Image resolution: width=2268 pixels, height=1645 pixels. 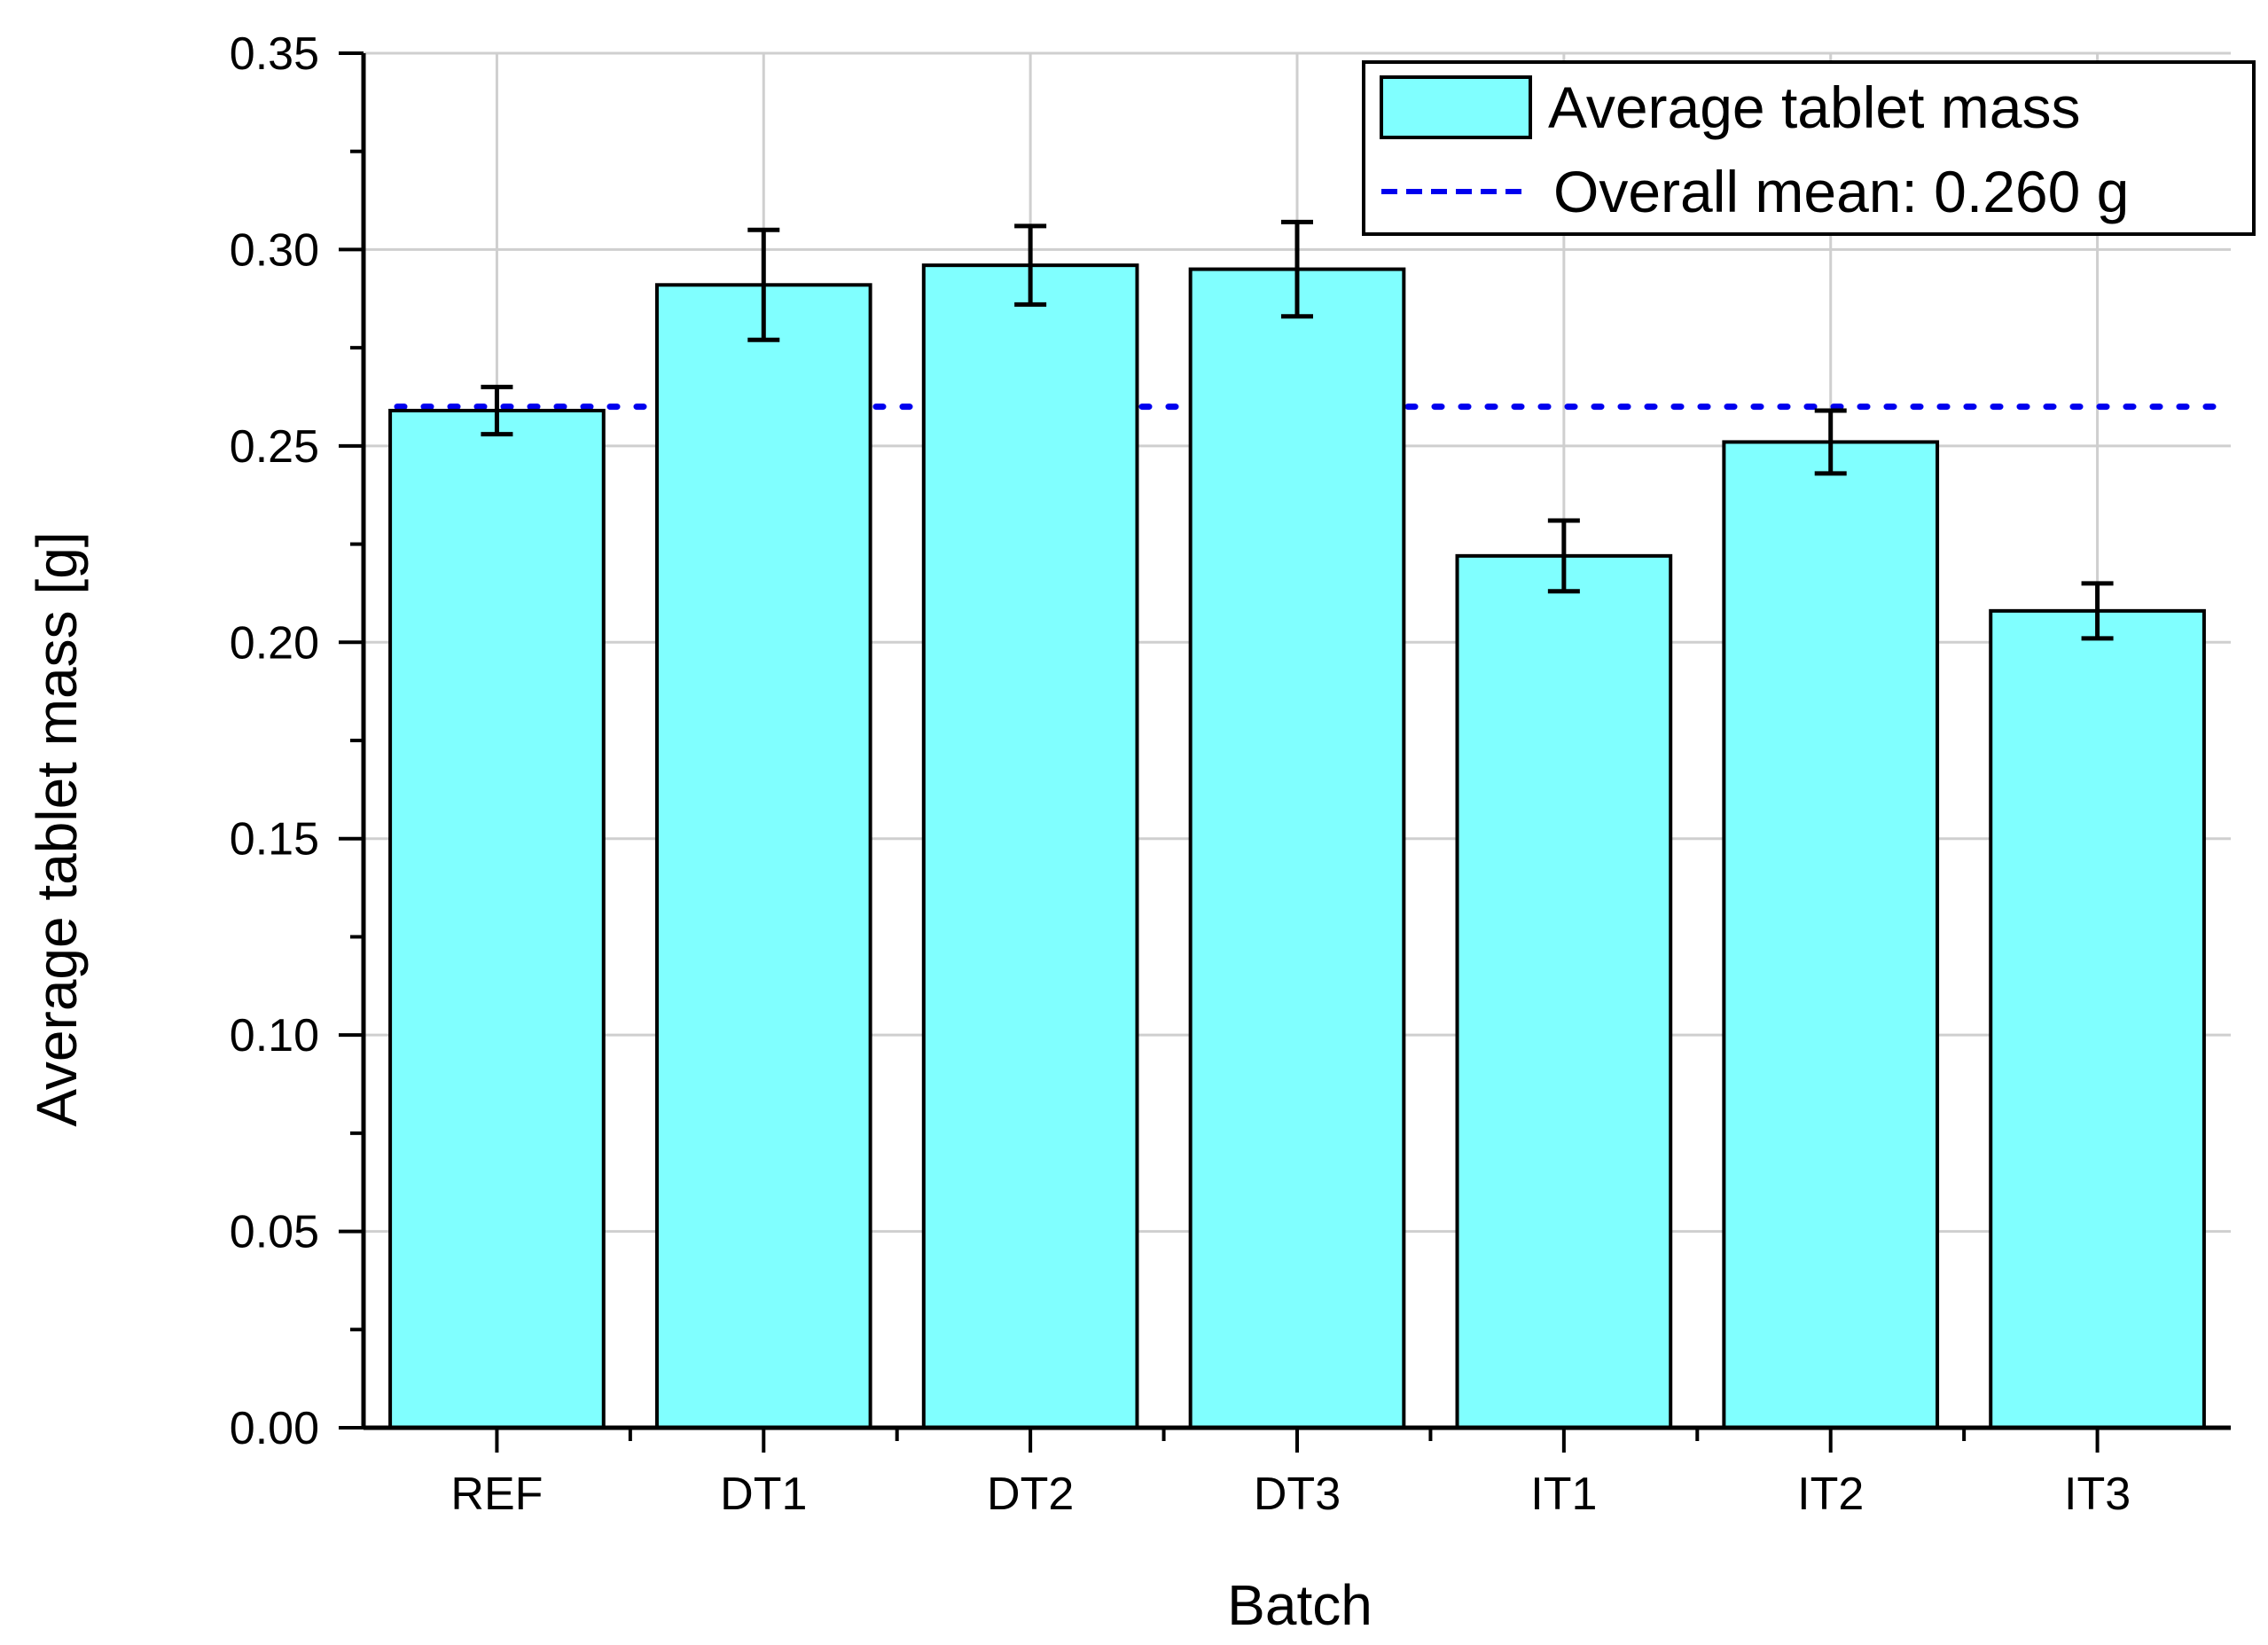 What do you see at coordinates (497, 919) in the screenshot?
I see `bar-ref` at bounding box center [497, 919].